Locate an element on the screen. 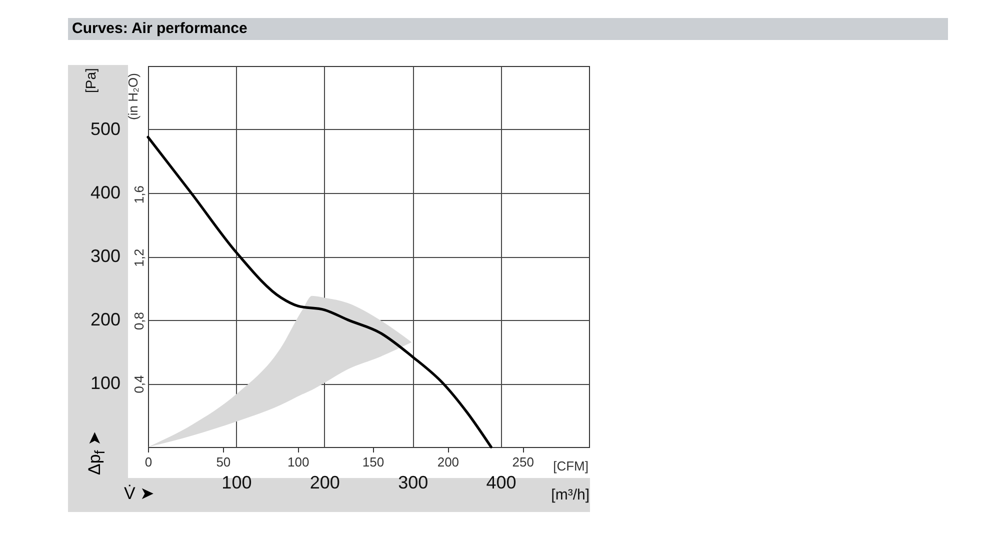  x-tick-label: 100 is located at coordinates (237, 482).